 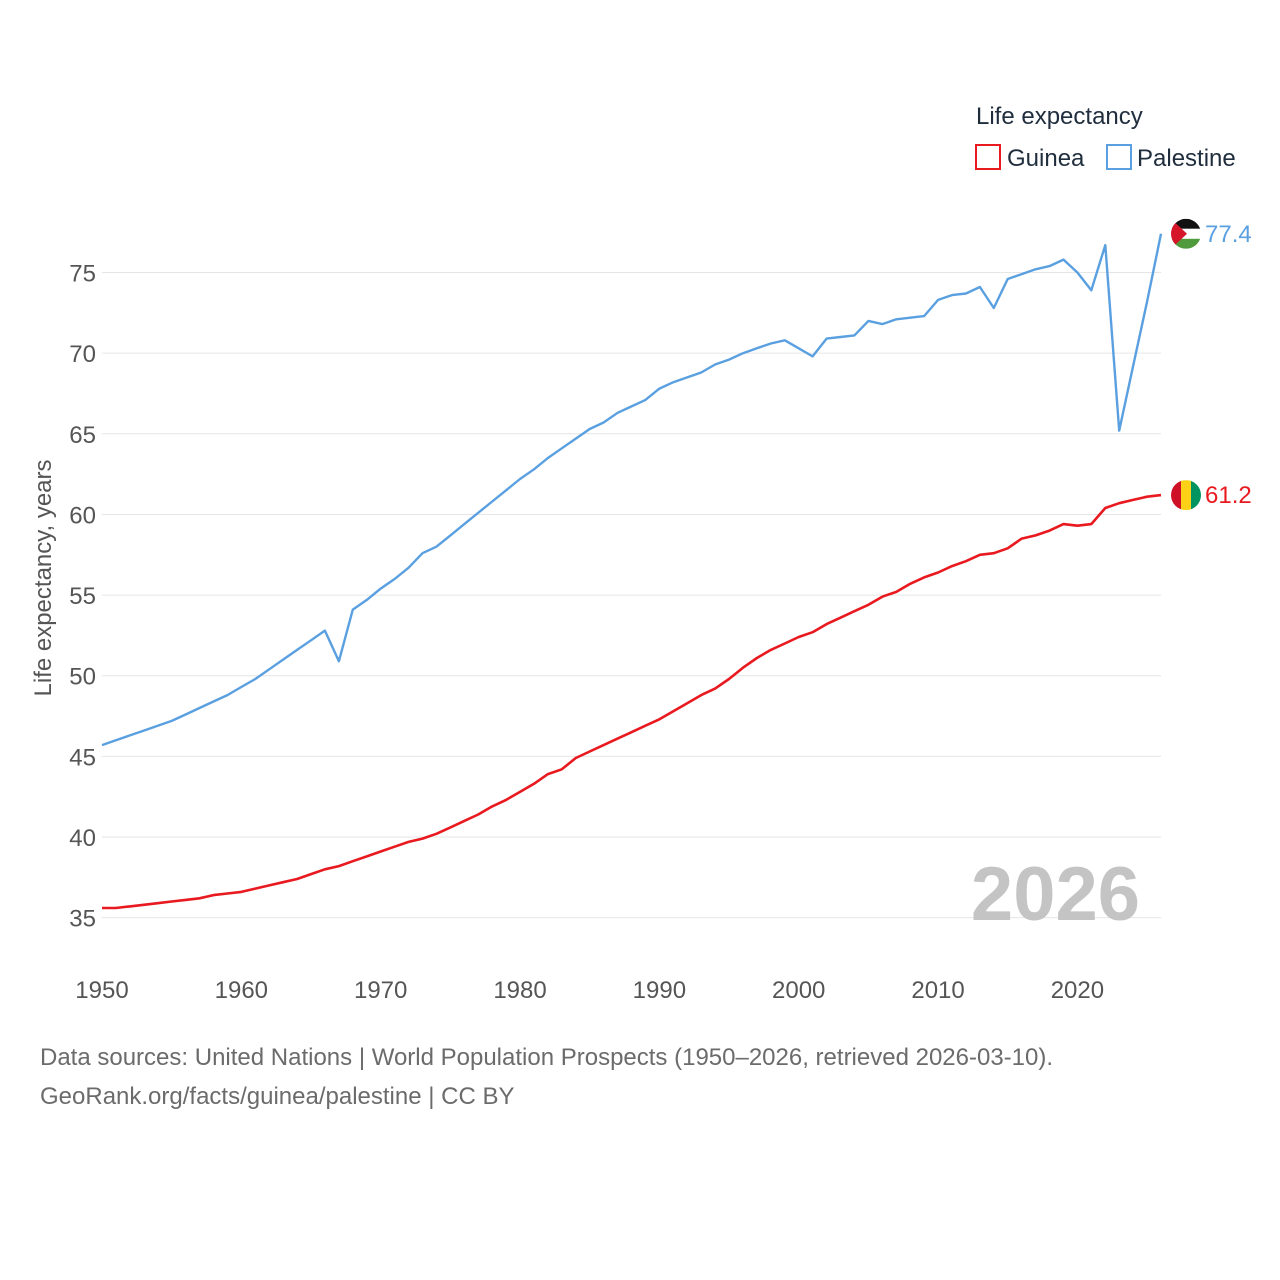 I want to click on legend-item-palestine: Palestine, so click(x=1171, y=158).